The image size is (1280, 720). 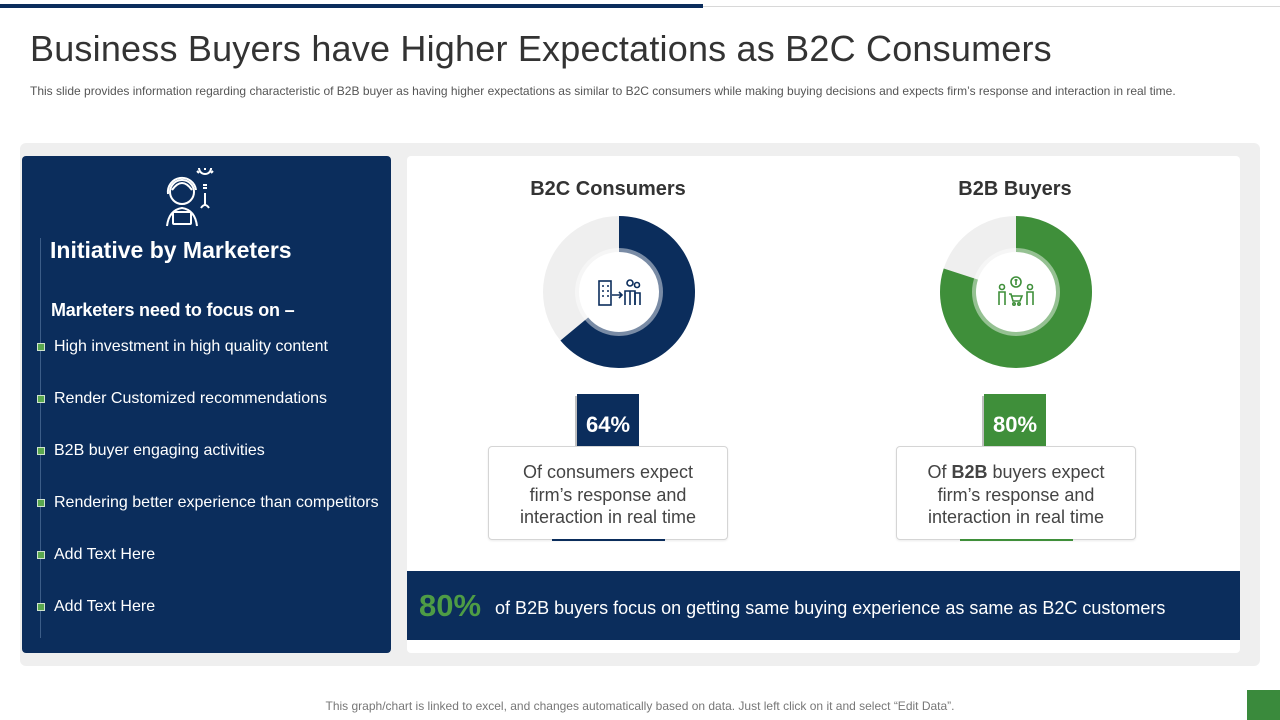 I want to click on b2c-donut-chart, so click(x=619, y=292).